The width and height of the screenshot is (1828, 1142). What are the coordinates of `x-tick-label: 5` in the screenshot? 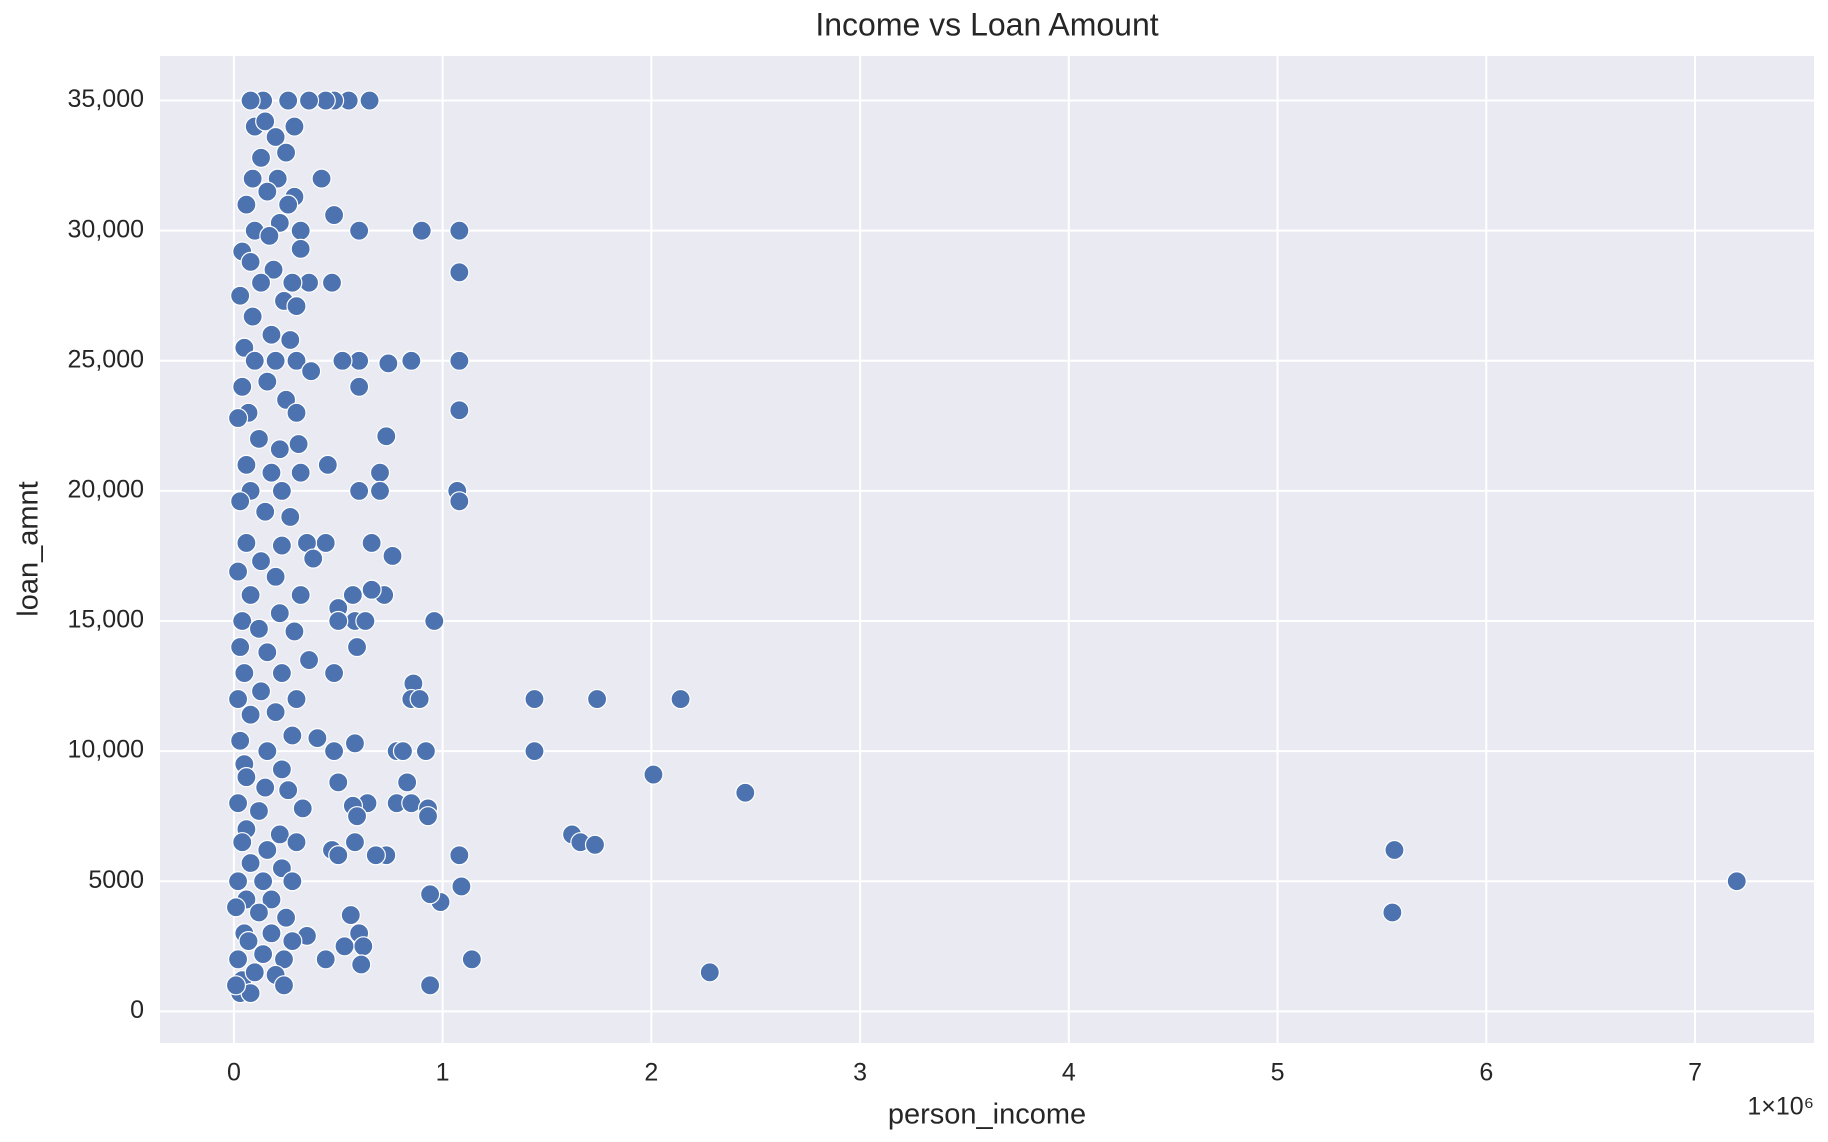 It's located at (1278, 1073).